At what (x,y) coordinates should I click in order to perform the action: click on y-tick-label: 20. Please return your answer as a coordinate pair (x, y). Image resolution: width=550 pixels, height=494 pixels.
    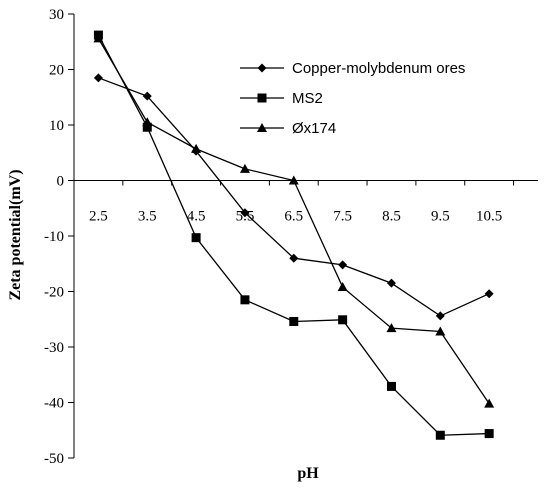
    Looking at the image, I should click on (56, 71).